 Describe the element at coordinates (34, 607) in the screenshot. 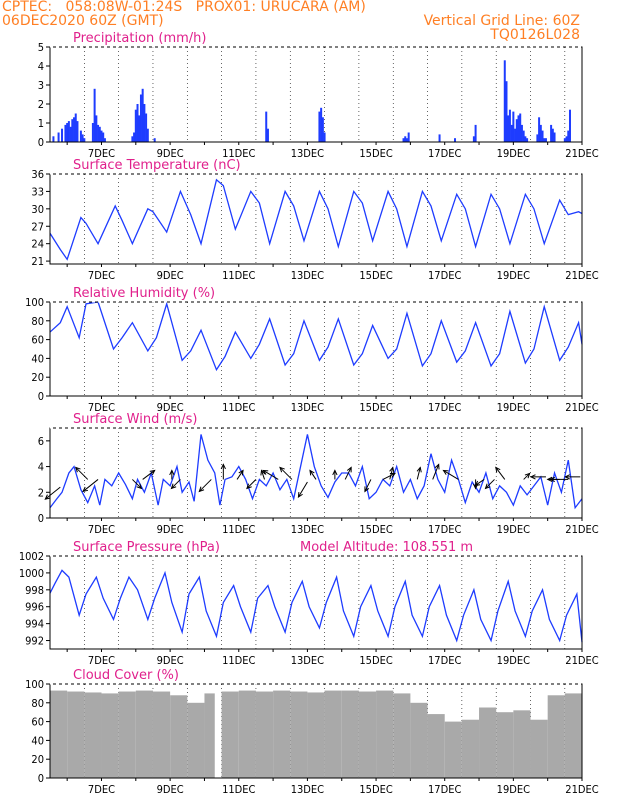

I see `y-tick-label: 996` at that location.